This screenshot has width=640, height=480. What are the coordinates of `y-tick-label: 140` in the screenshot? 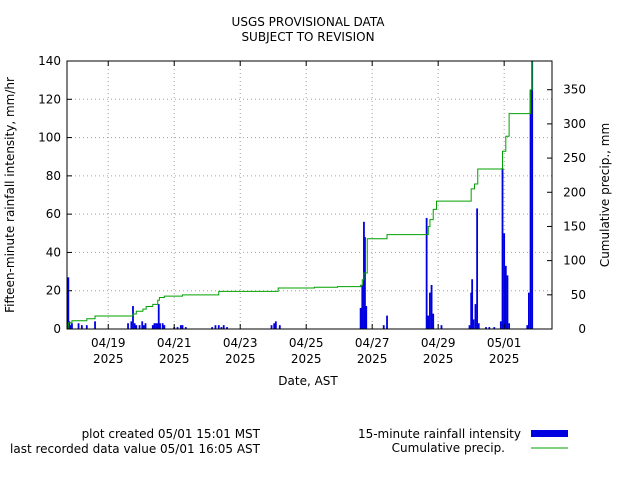 It's located at (49, 61).